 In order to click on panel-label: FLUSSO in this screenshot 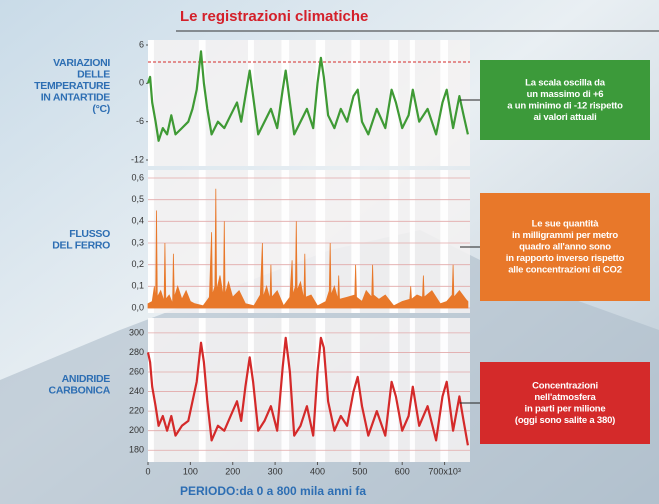, I will do `click(89, 234)`.